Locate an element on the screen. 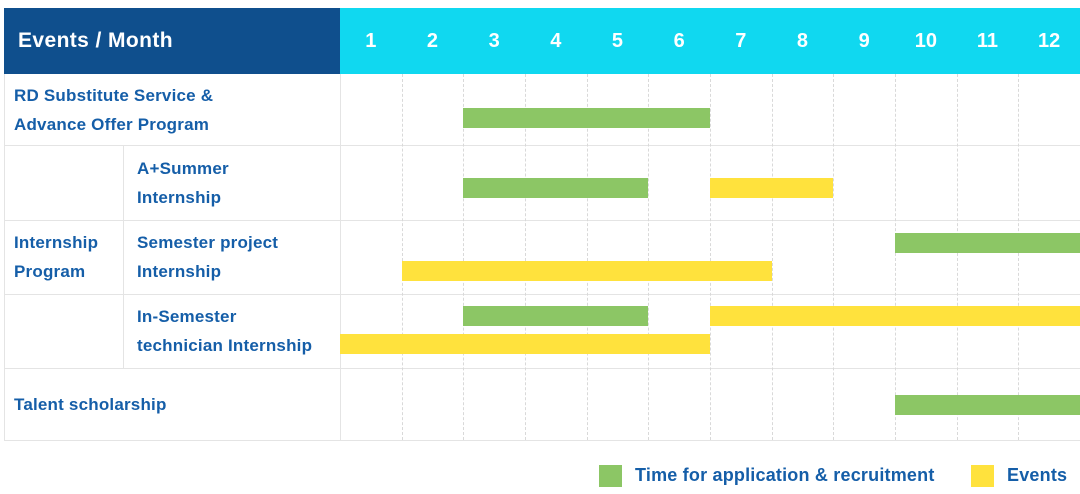 This screenshot has height=494, width=1080. month-header-9: 9 is located at coordinates (864, 40).